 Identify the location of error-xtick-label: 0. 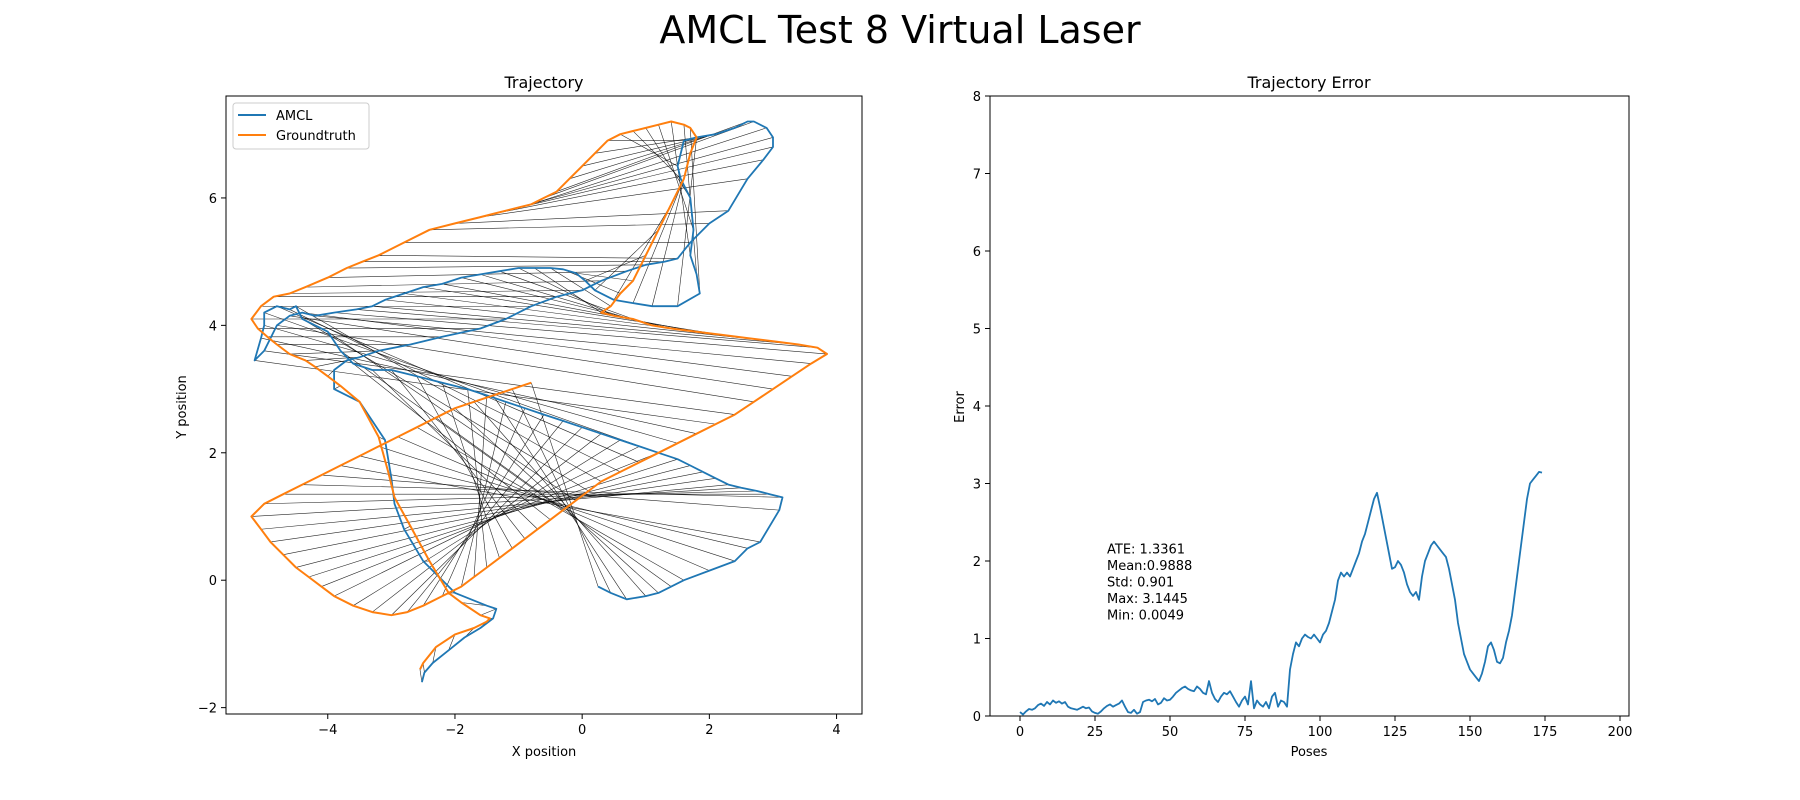
(1020, 732).